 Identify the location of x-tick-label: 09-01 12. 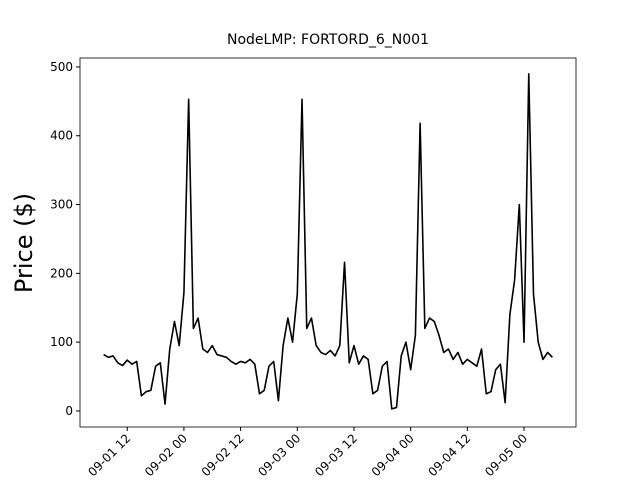
(109, 455).